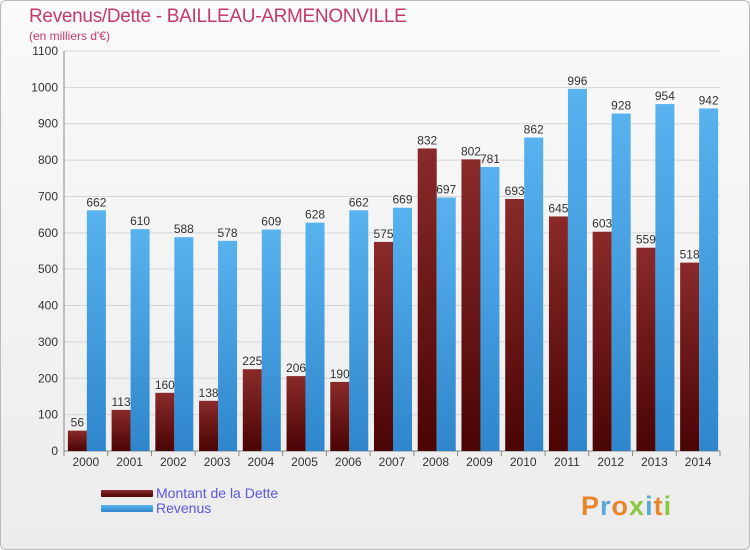 This screenshot has height=550, width=750. I want to click on chart-subtitle: (en milliers d'€), so click(69, 36).